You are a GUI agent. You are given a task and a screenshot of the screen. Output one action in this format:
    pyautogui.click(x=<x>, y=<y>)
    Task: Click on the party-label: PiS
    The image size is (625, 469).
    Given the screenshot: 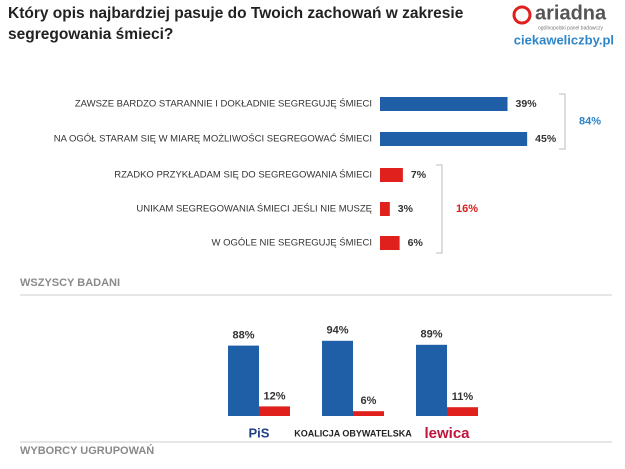 What is the action you would take?
    pyautogui.click(x=259, y=432)
    